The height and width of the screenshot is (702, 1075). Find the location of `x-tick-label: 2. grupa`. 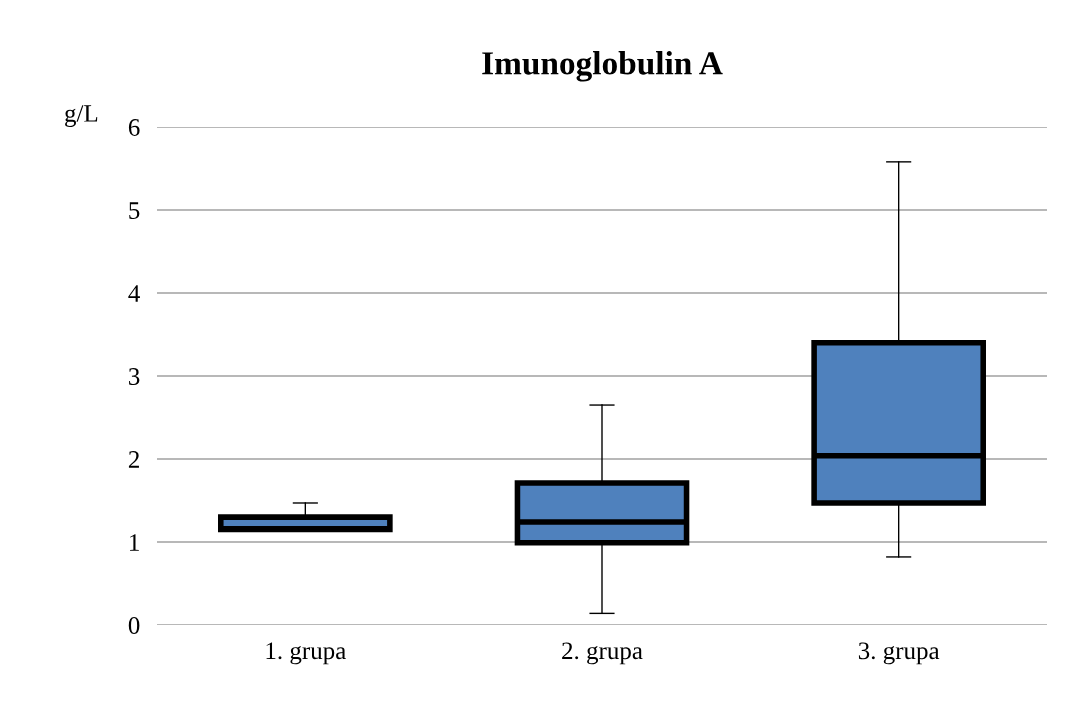

x-tick-label: 2. grupa is located at coordinates (602, 653).